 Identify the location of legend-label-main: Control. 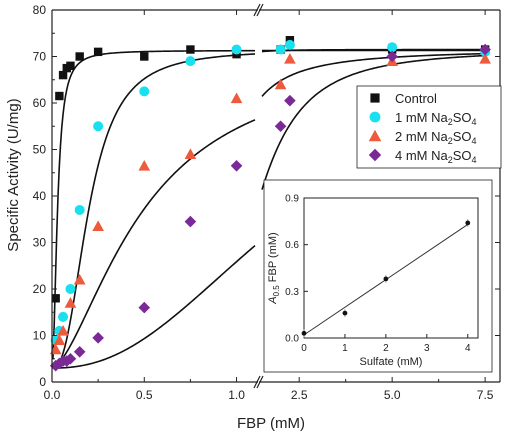
(416, 98).